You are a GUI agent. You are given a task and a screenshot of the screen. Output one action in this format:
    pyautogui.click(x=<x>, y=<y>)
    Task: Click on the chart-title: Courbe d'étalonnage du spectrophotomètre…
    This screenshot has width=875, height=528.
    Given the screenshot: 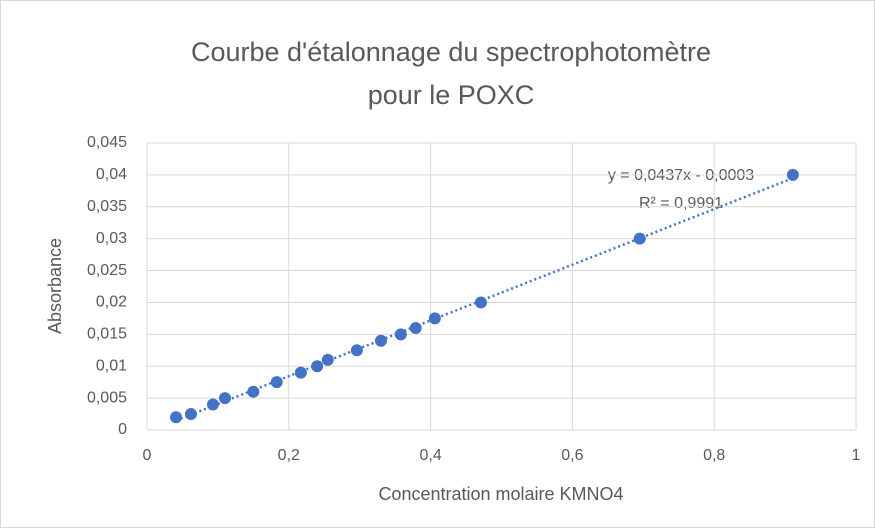 What is the action you would take?
    pyautogui.click(x=450, y=73)
    